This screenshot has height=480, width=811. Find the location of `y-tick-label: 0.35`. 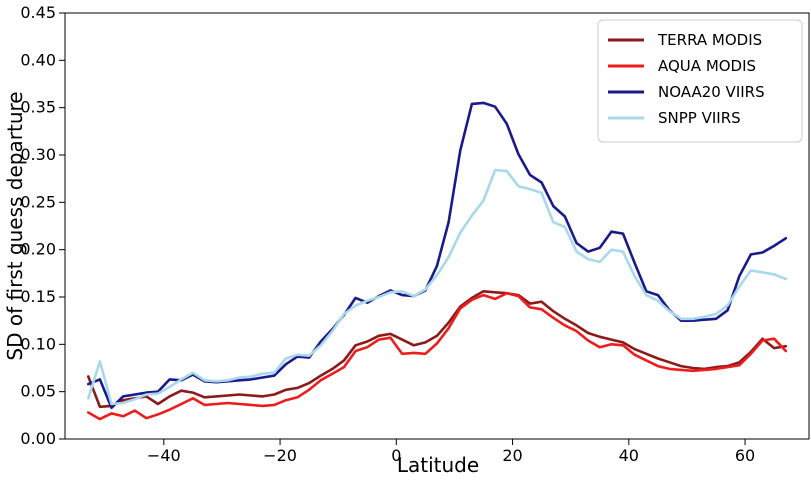

y-tick-label: 0.35 is located at coordinates (38, 107).